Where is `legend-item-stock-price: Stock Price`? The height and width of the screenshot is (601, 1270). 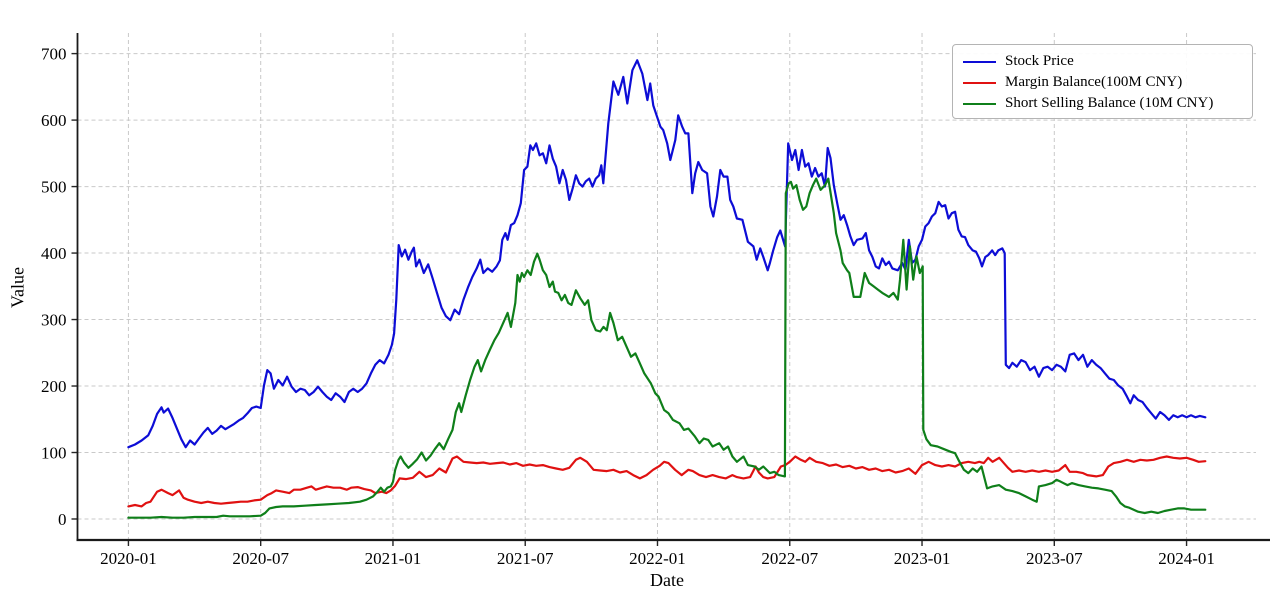
legend-item-stock-price: Stock Price is located at coordinates (1103, 61).